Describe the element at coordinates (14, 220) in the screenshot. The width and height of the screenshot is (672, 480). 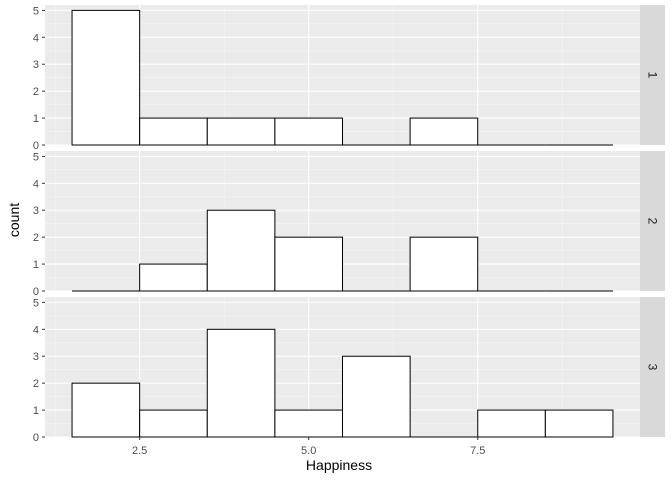
I see `y-axis-title: count` at that location.